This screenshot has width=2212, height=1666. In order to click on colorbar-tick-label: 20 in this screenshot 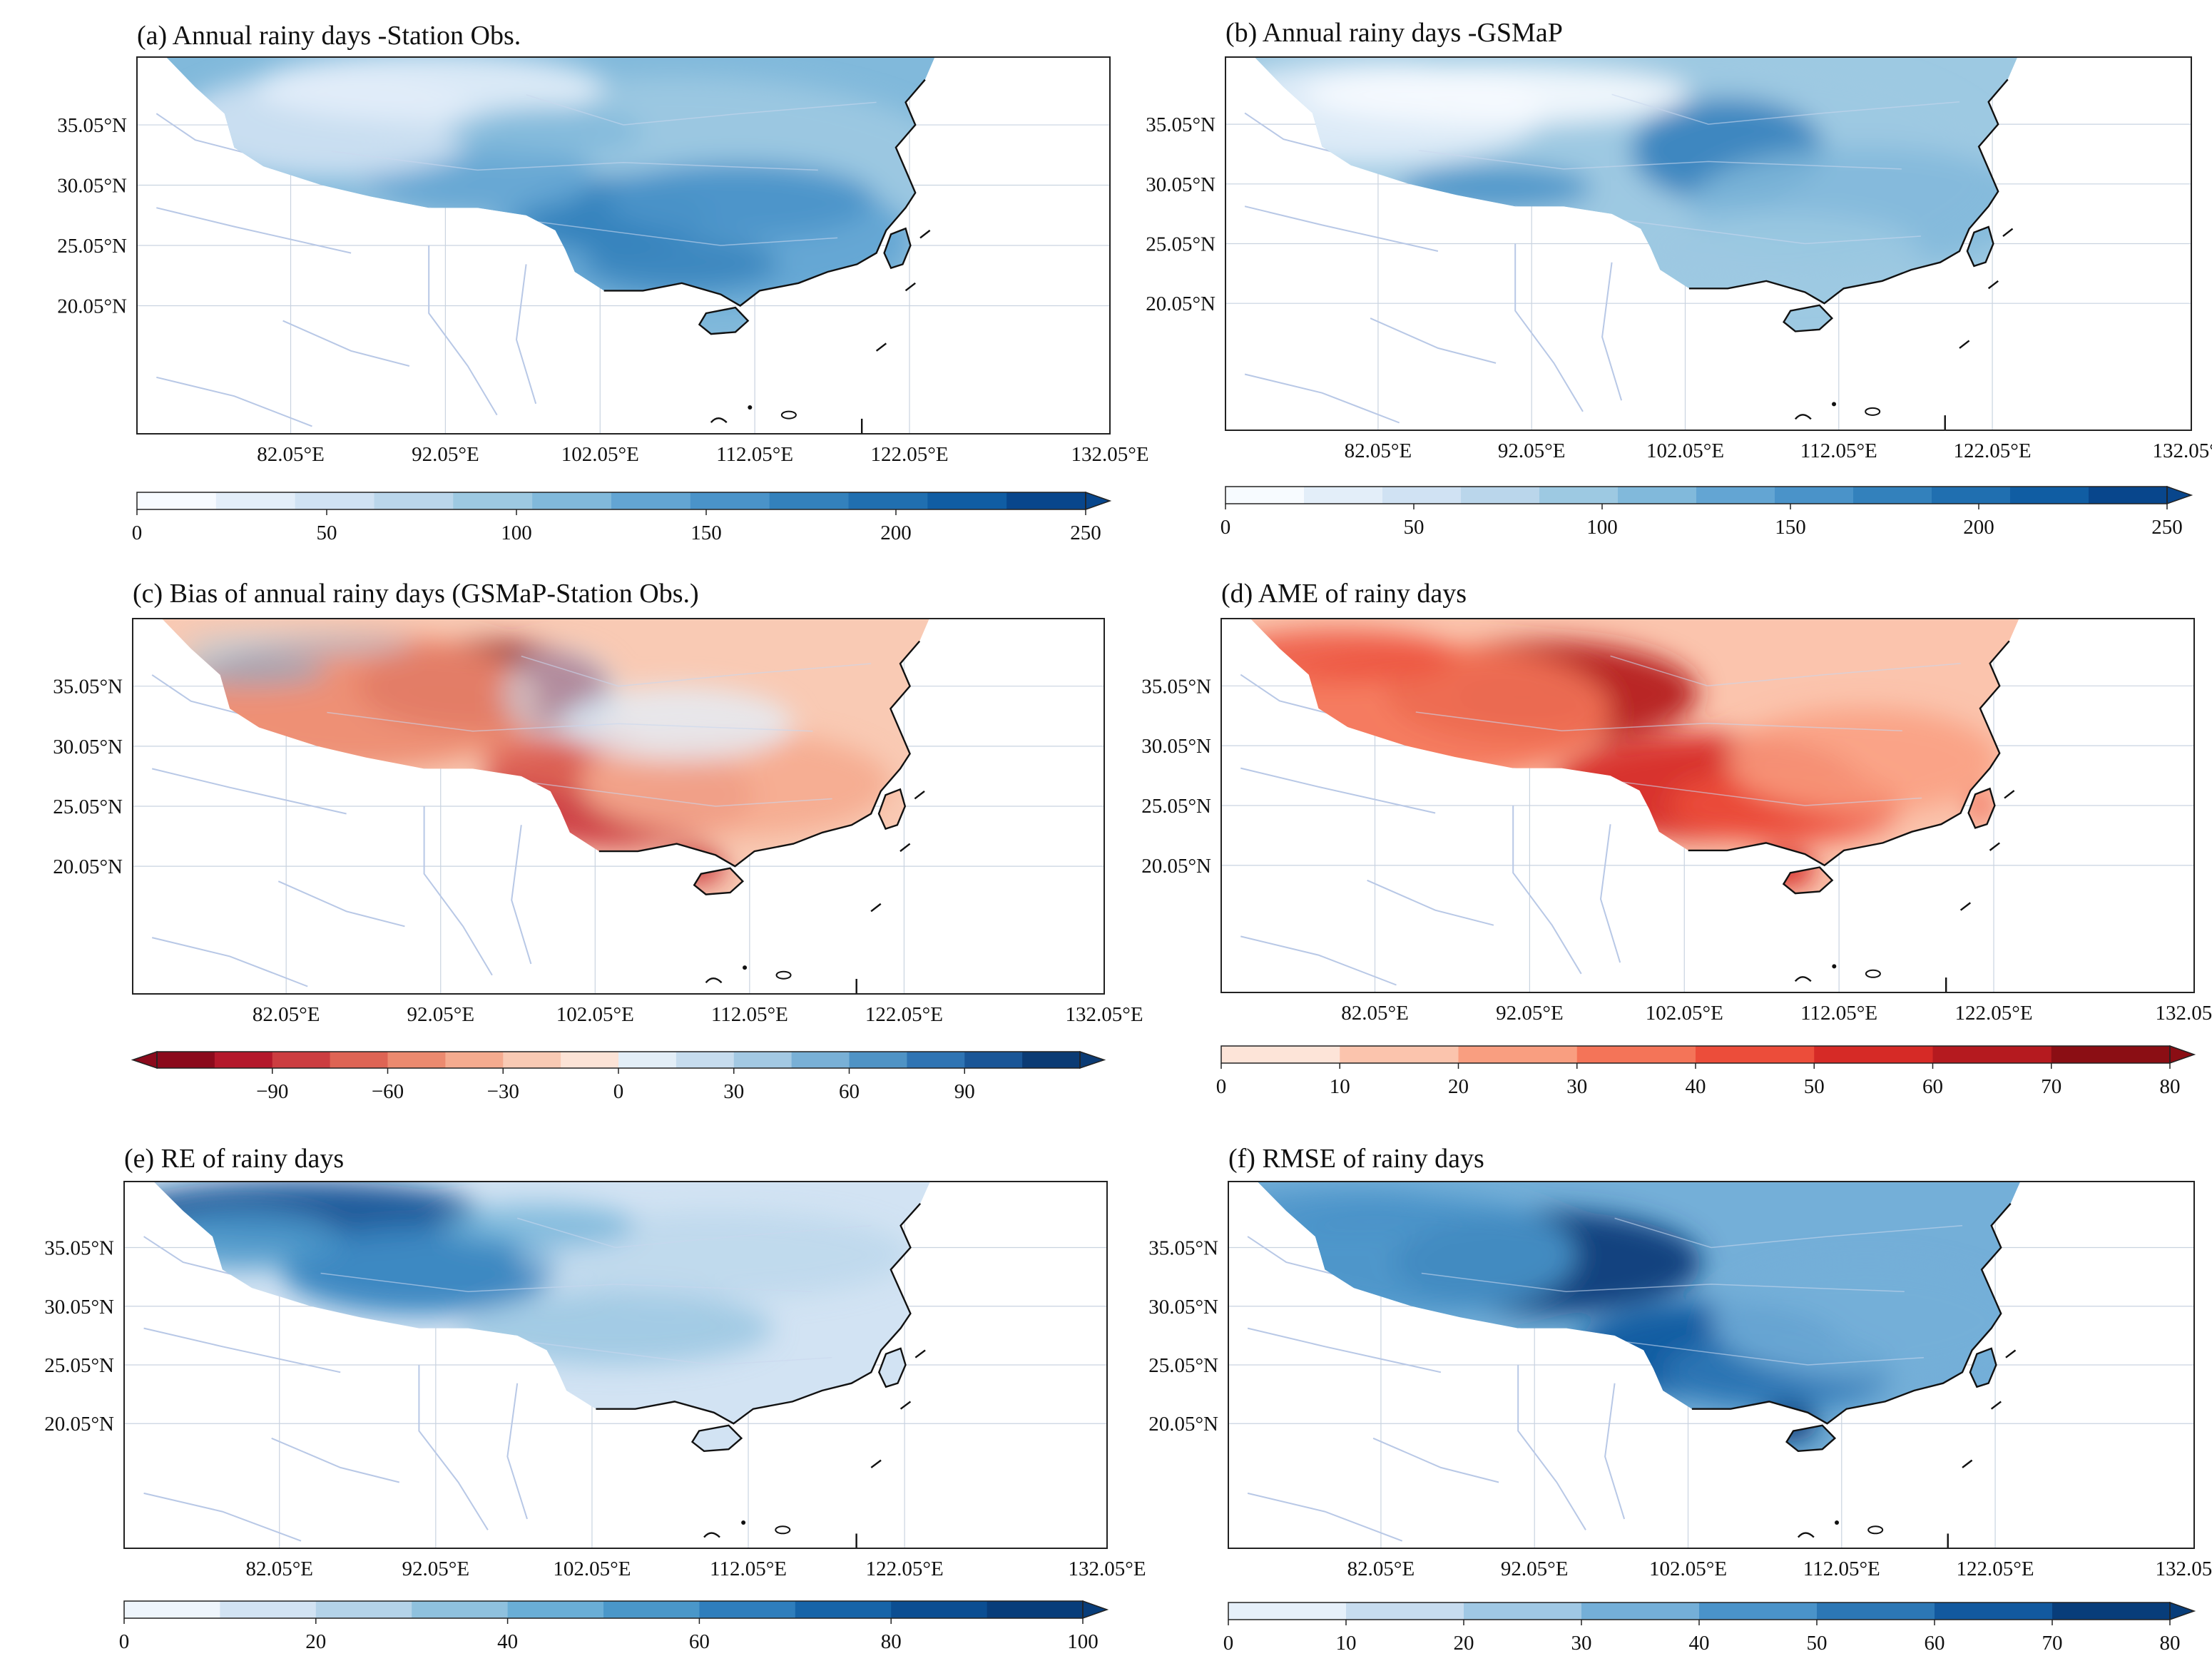, I will do `click(315, 1641)`.